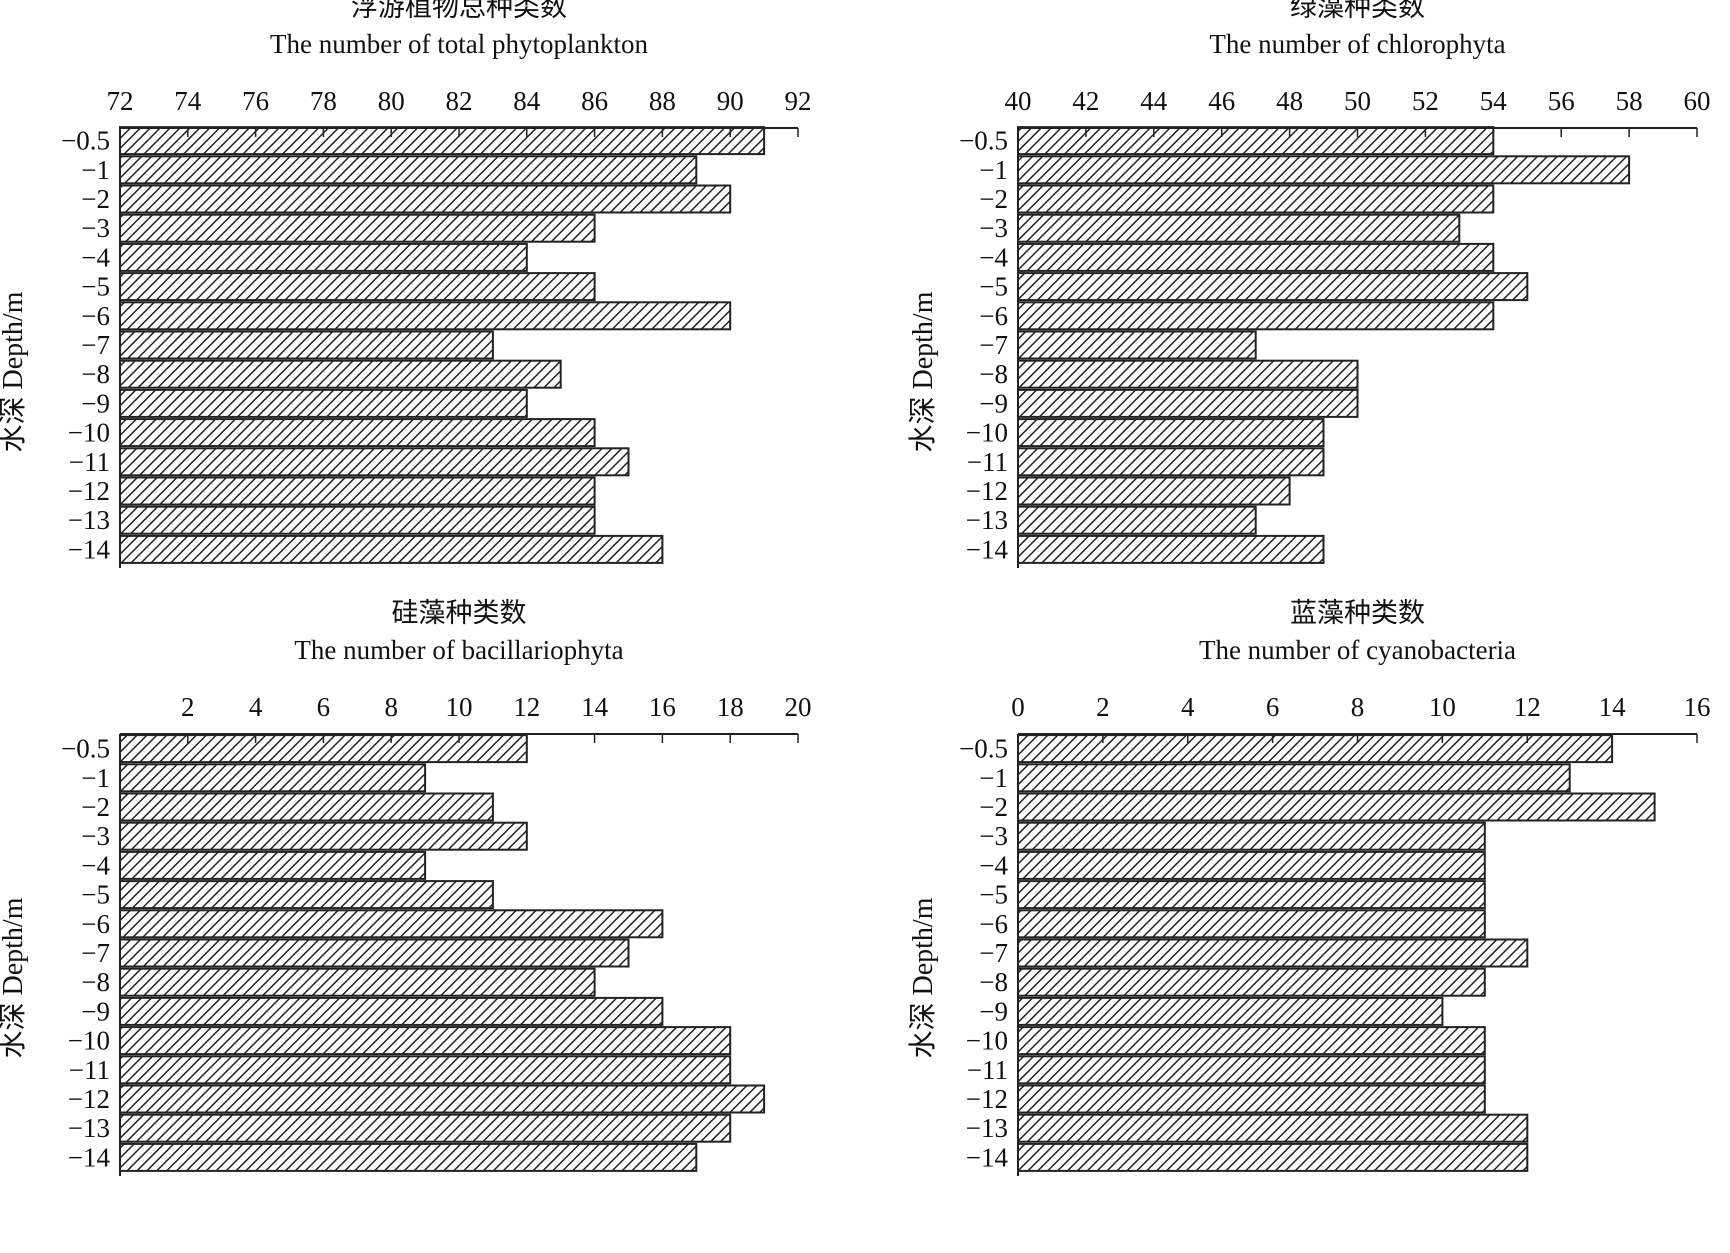 The height and width of the screenshot is (1253, 1730). I want to click on x-tick-label: 4, so click(1188, 707).